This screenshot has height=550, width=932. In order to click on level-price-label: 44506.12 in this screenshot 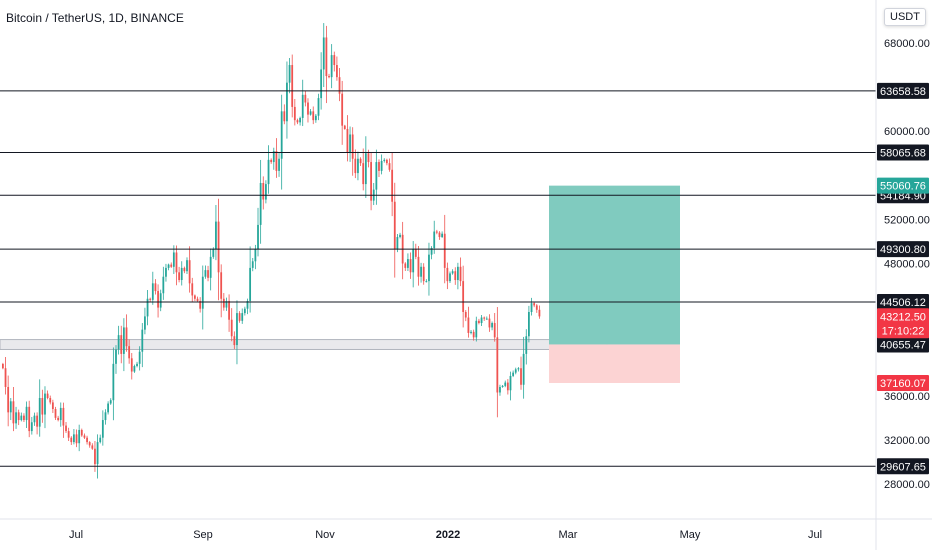, I will do `click(903, 303)`.